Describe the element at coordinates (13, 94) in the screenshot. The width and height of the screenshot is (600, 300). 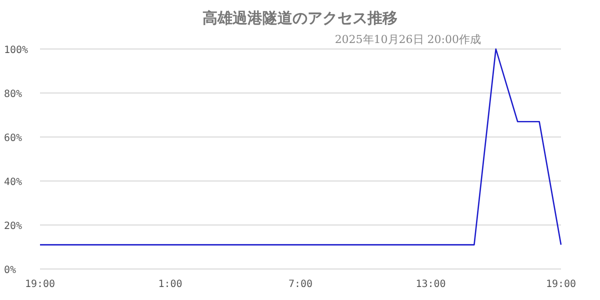
I see `y-tick-label: 80%` at that location.